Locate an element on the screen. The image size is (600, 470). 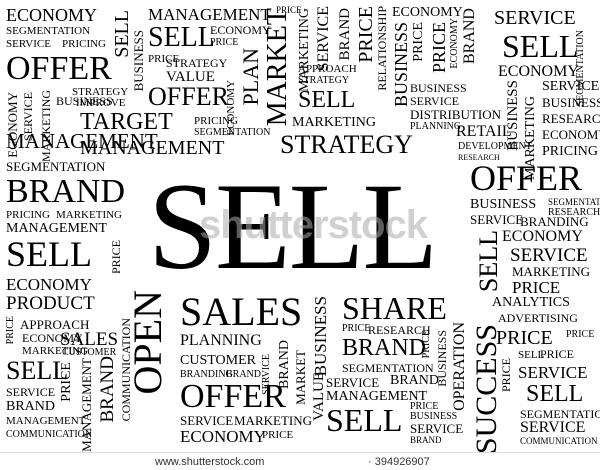
word: RELATIONSHIP is located at coordinates (382, 48).